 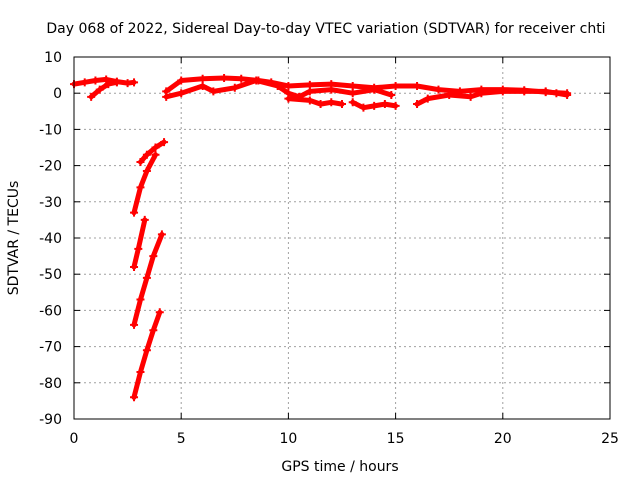 What do you see at coordinates (396, 439) in the screenshot?
I see `x-tick-label: 15` at bounding box center [396, 439].